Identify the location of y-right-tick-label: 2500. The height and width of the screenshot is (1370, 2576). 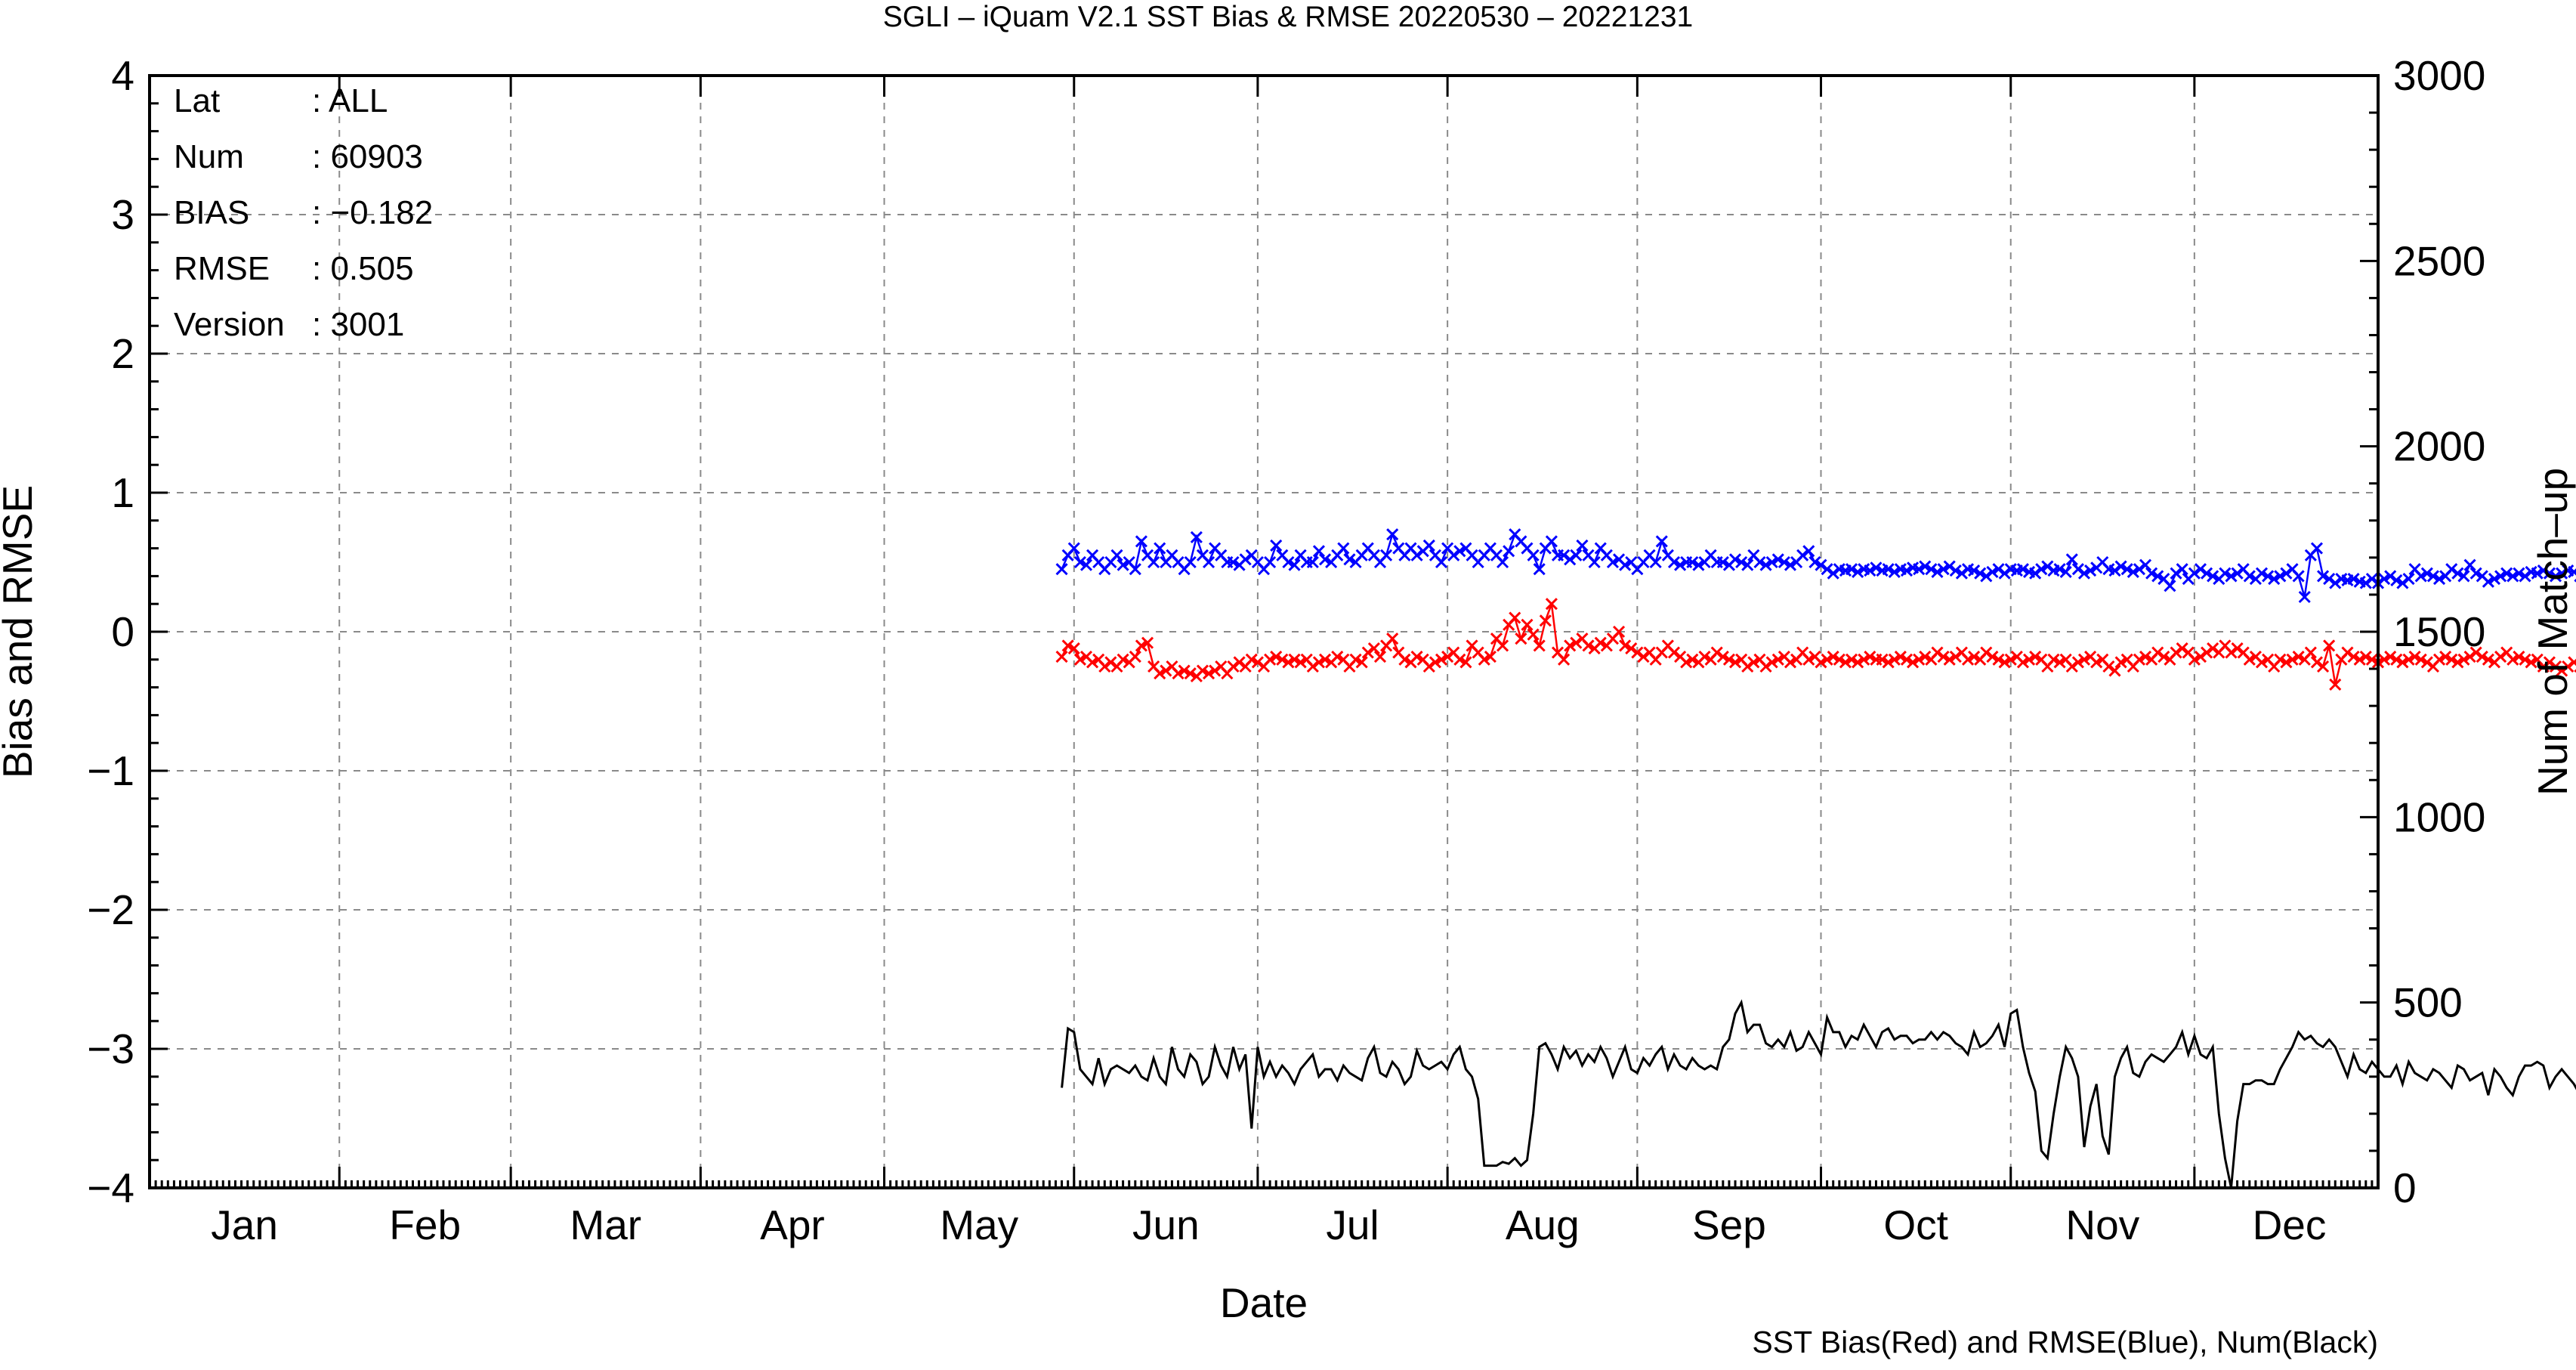
(2439, 260).